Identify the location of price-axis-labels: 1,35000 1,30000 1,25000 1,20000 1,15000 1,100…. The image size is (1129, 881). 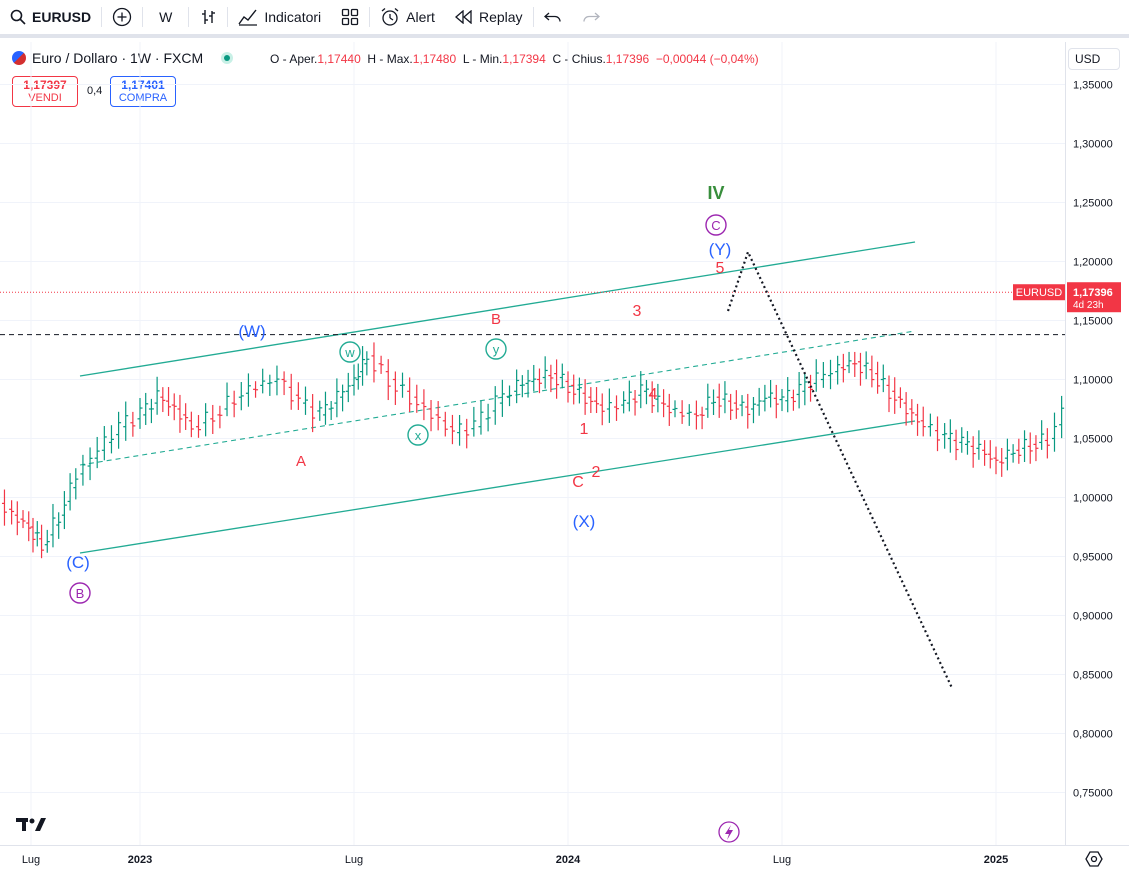
(1067, 440).